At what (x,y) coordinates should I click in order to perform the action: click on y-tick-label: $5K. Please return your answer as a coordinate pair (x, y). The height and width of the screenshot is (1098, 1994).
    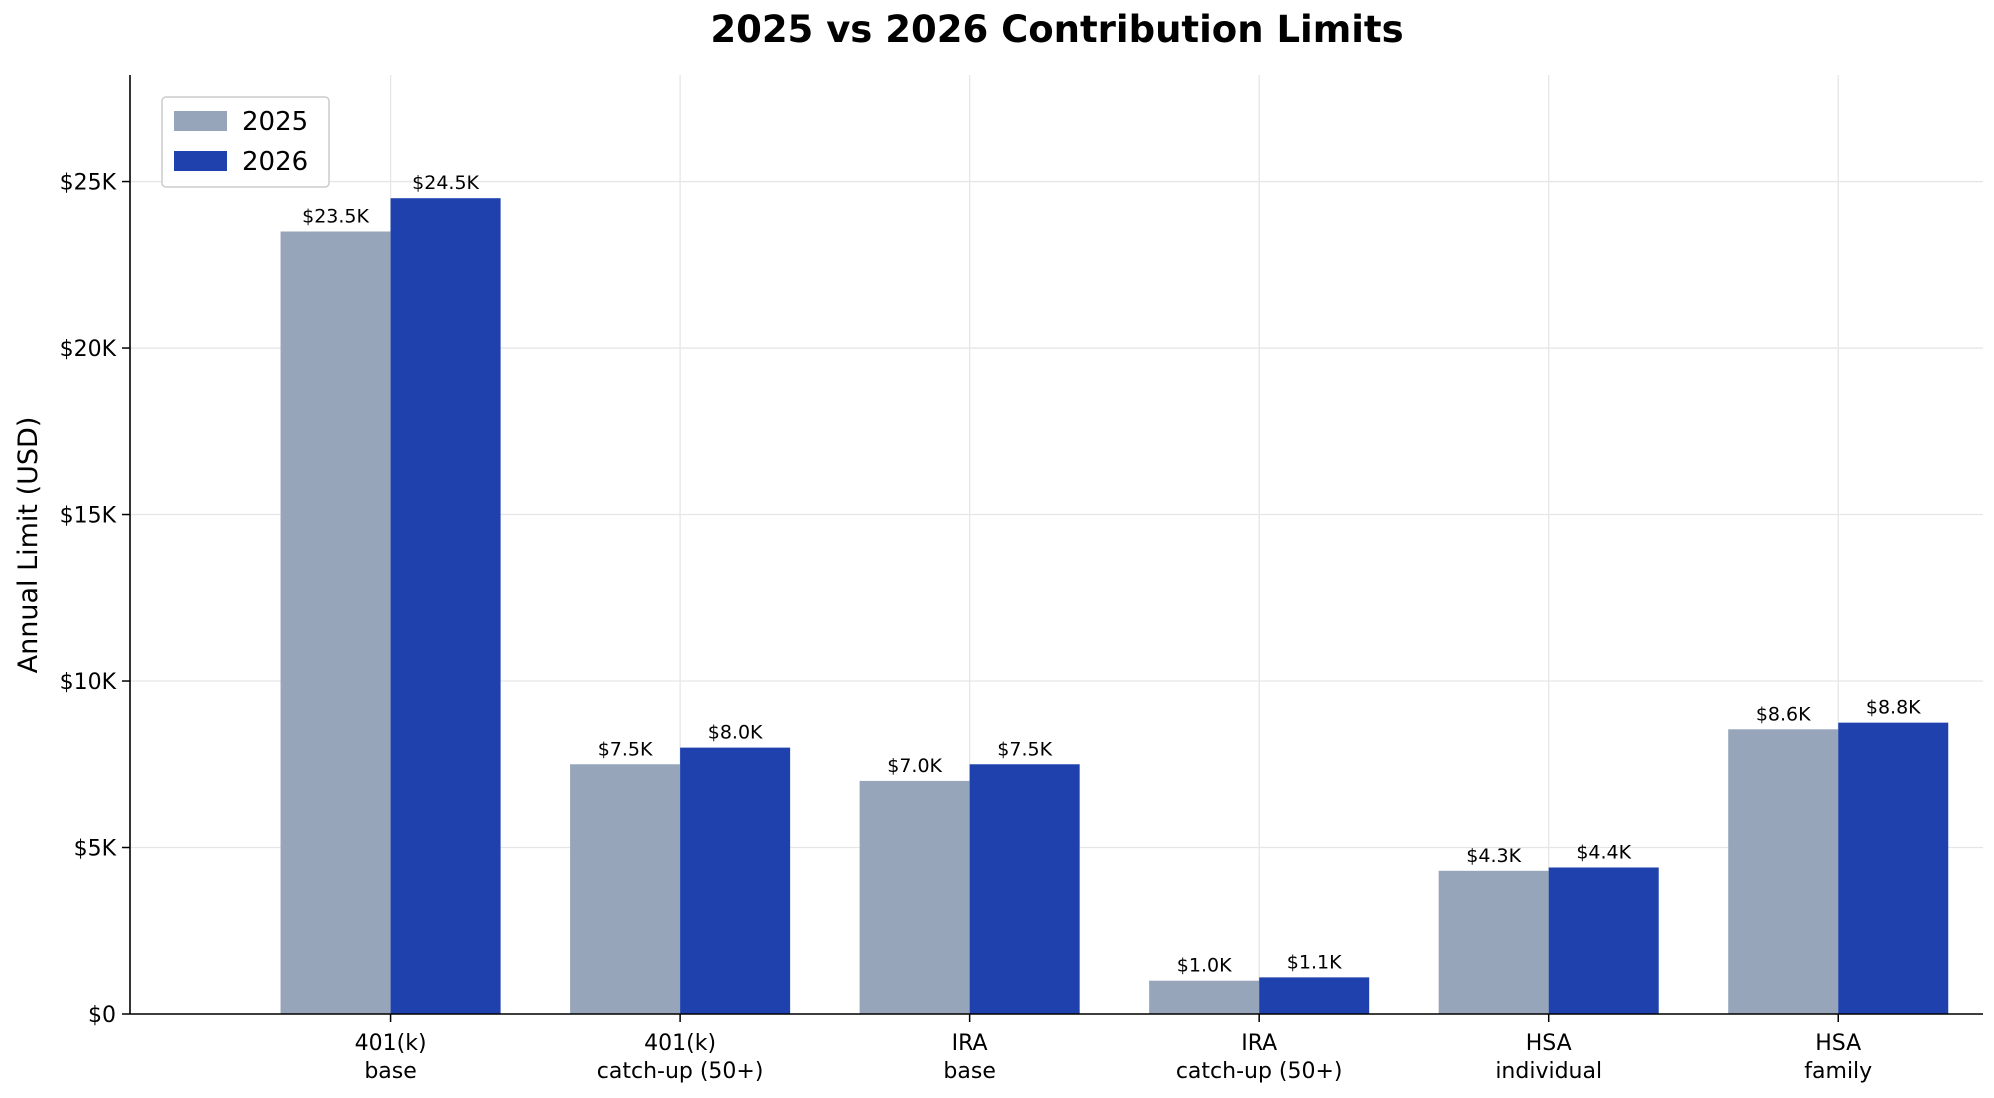
    Looking at the image, I should click on (95, 849).